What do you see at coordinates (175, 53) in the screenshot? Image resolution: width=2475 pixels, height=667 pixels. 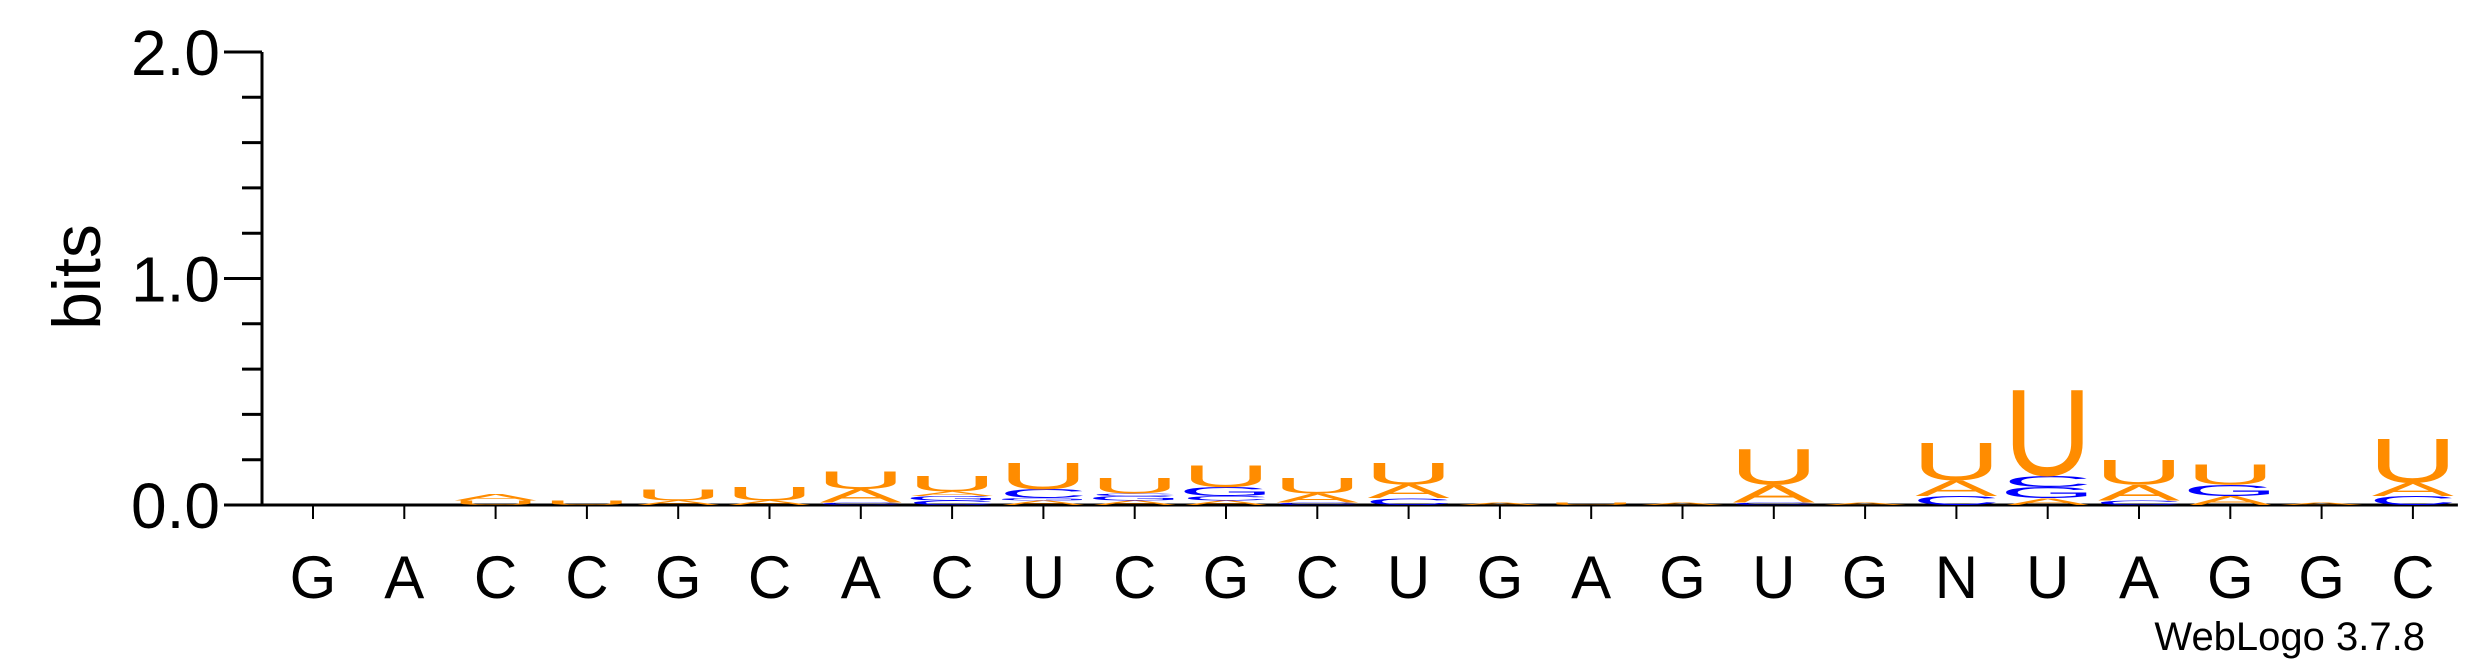 I see `y-tick-label: 2.0` at bounding box center [175, 53].